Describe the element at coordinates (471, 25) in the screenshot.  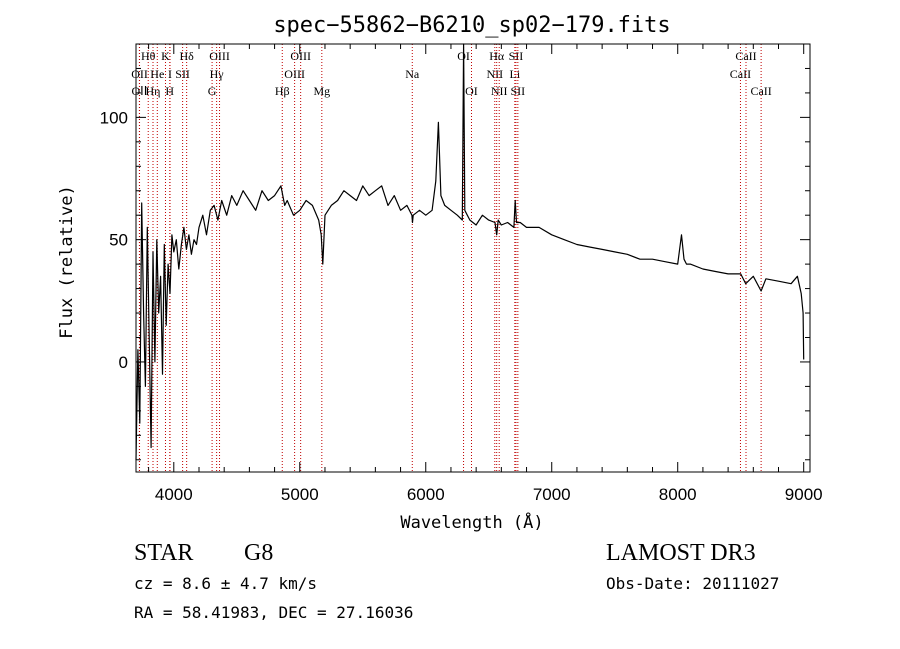
I see `chart-title: spec−55862−B6210_sp02−179.fits` at that location.